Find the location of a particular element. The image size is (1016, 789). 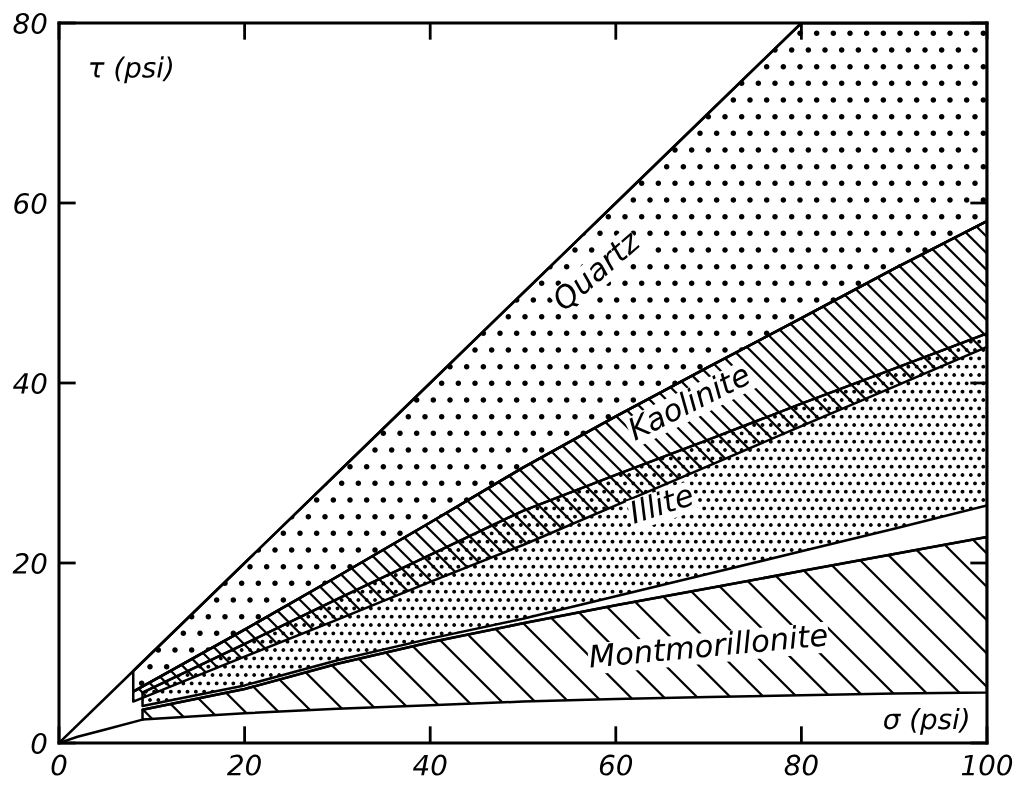

y-tick-label: 0 is located at coordinates (39, 743).